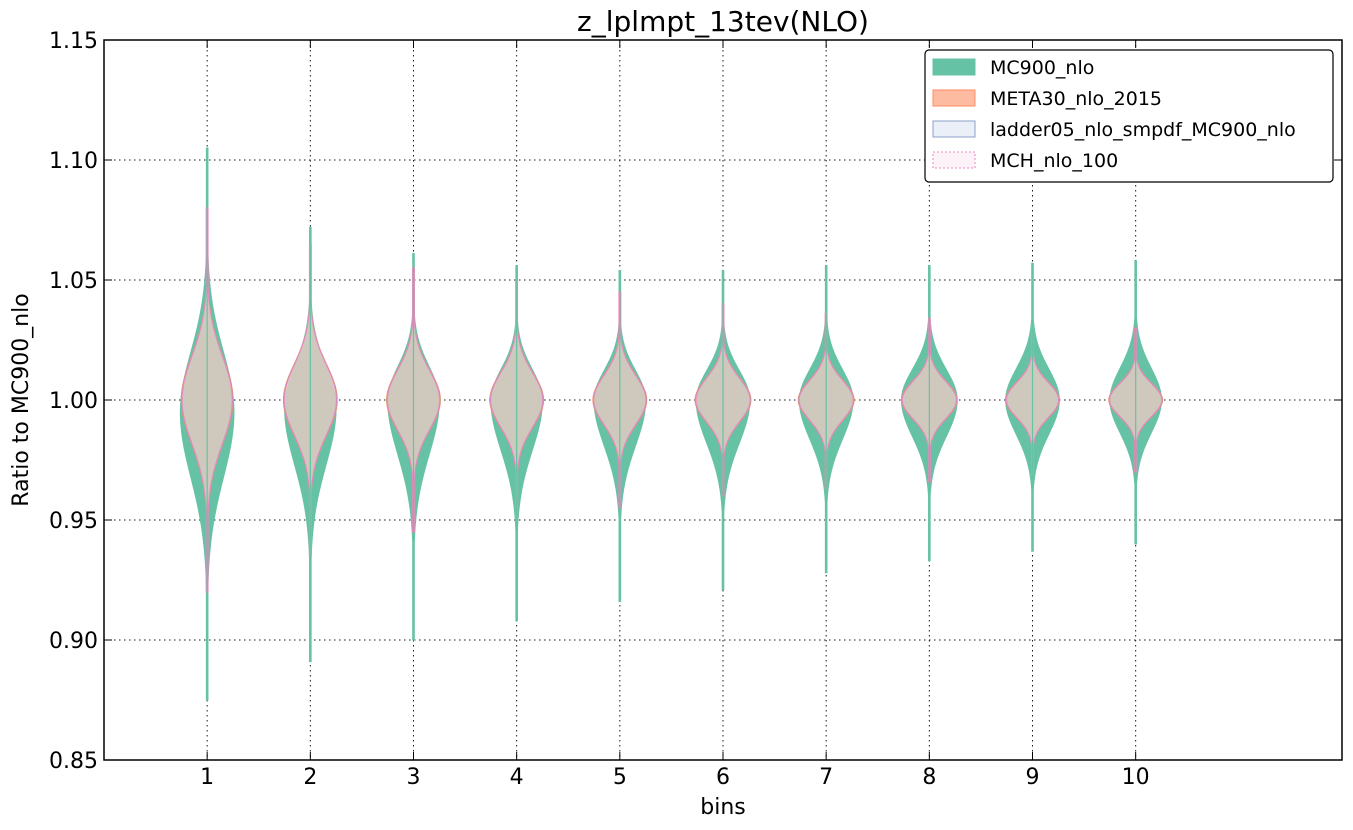 This screenshot has width=1353, height=830. I want to click on y-tick-label: 1.00, so click(73, 401).